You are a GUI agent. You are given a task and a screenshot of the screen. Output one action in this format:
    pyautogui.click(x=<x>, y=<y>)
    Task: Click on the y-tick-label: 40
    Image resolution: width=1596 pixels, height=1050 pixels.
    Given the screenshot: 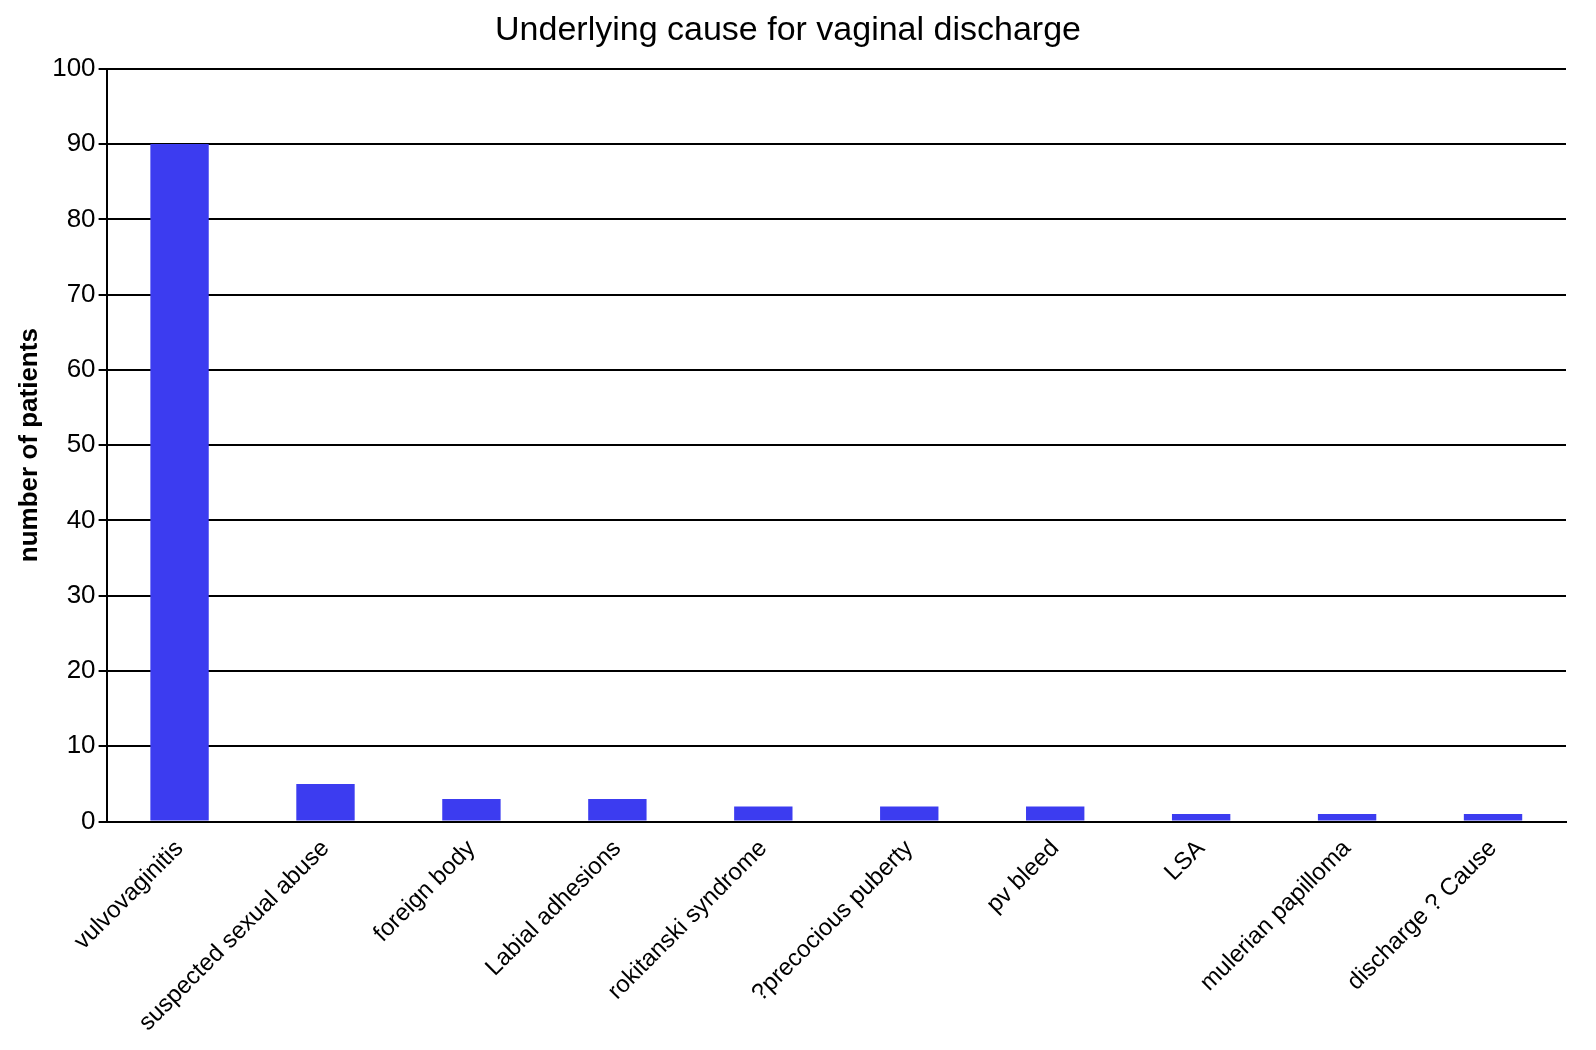 What is the action you would take?
    pyautogui.click(x=81, y=518)
    